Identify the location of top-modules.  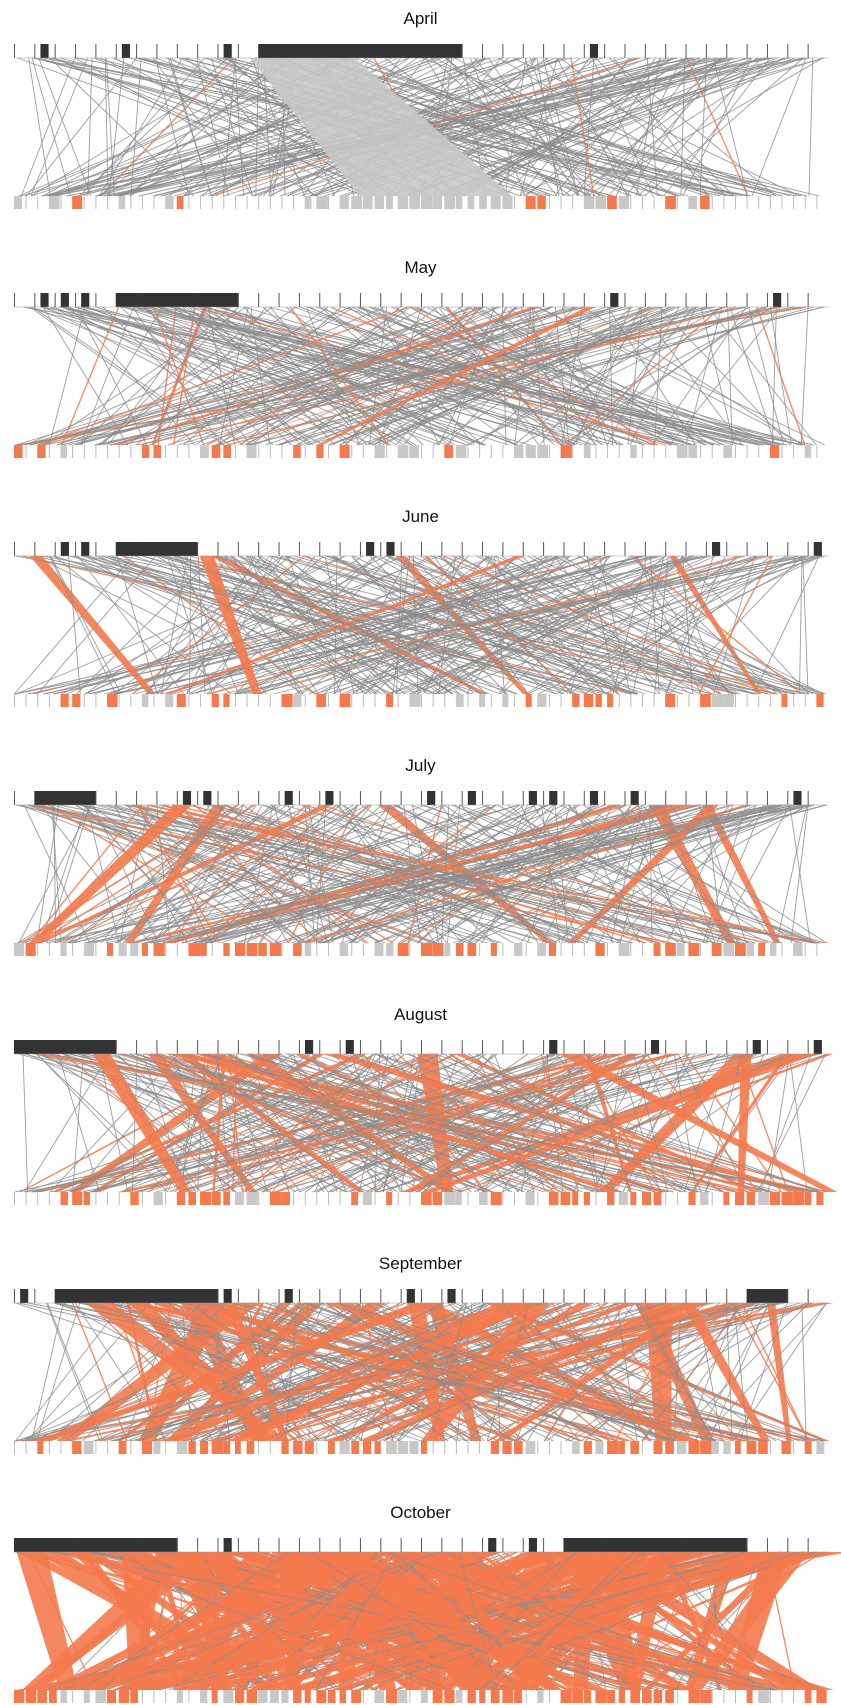
(421, 1545).